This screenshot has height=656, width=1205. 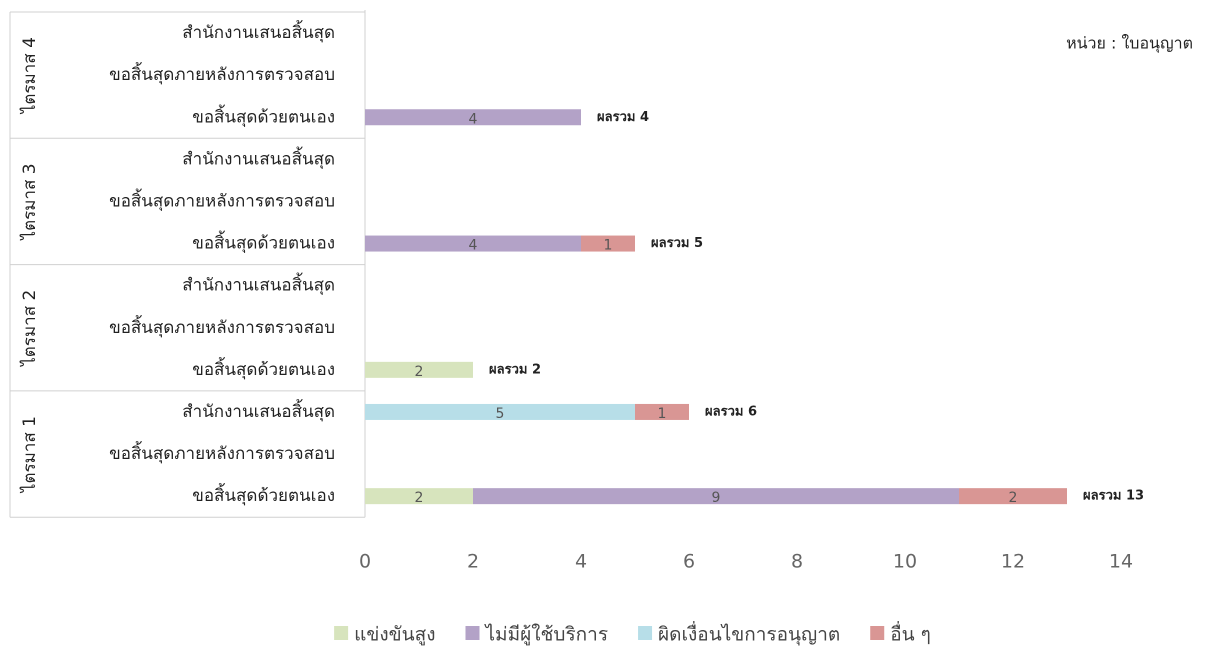 What do you see at coordinates (749, 634) in the screenshot?
I see `legend-label: ผิดเงื่อนไขการอนุญาต` at bounding box center [749, 634].